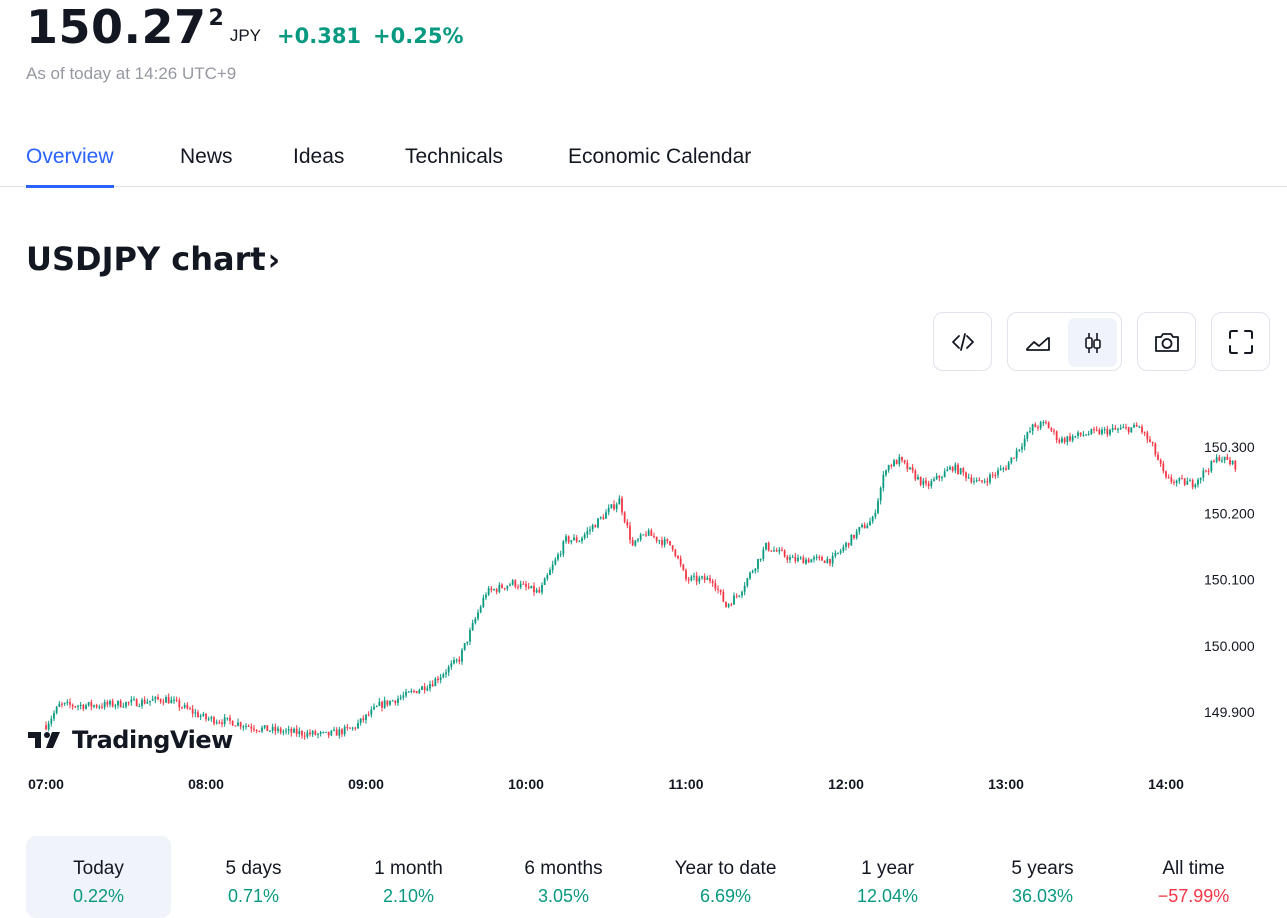 Image resolution: width=1287 pixels, height=918 pixels. Describe the element at coordinates (962, 341) in the screenshot. I see `embed-button` at that location.